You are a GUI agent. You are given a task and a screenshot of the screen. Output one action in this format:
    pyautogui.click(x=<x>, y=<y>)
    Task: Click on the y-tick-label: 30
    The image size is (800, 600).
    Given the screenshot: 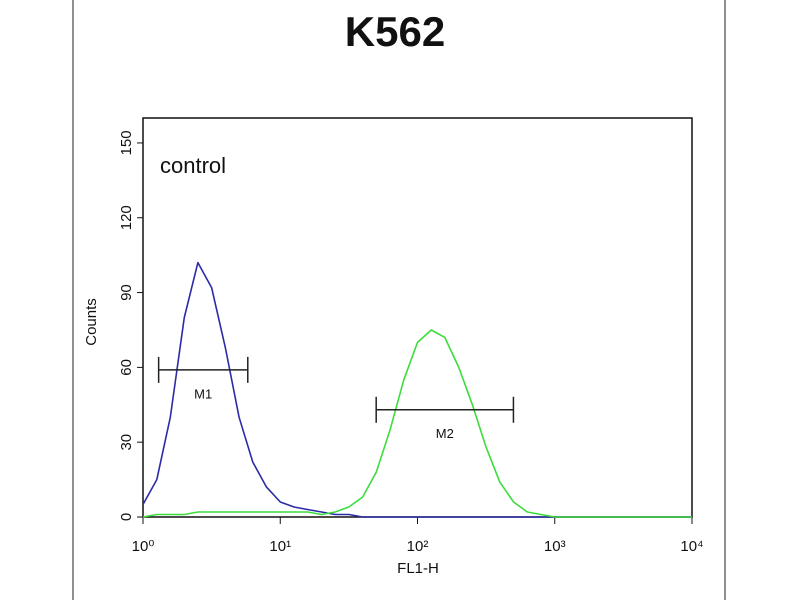 What is the action you would take?
    pyautogui.click(x=126, y=442)
    